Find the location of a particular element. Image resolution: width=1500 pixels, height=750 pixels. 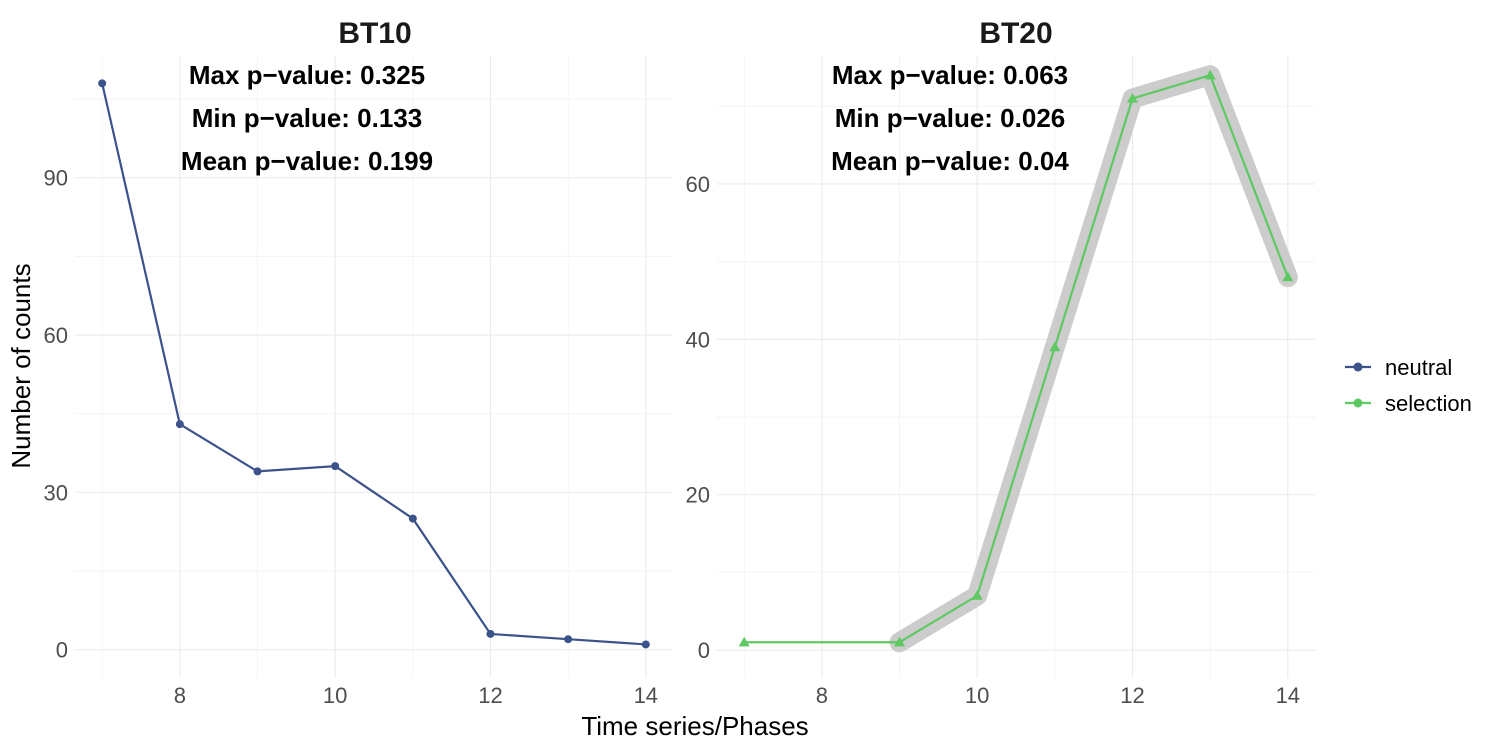

x-axis-title: Time series/Phases is located at coordinates (694, 726).